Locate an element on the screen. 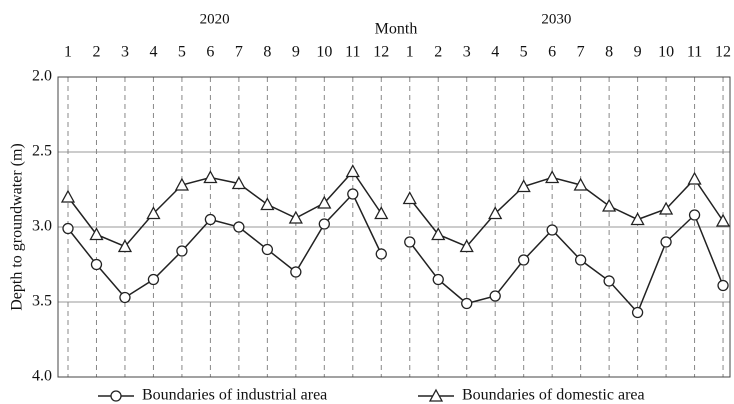  y-tick-label: 2.0 is located at coordinates (42, 76).